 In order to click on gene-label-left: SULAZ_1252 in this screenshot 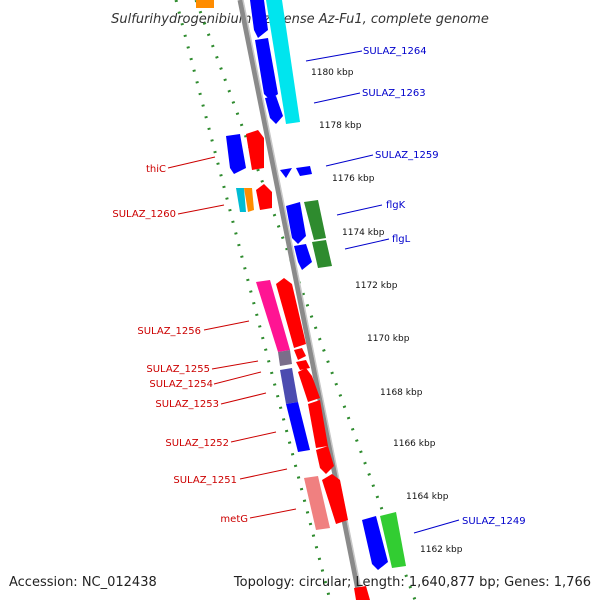, I will do `click(197, 443)`.